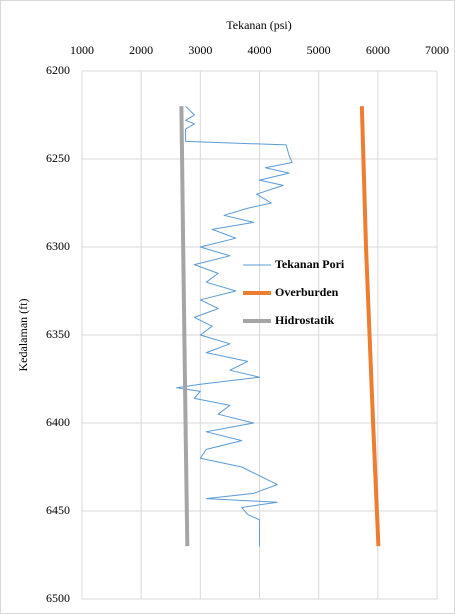 The image size is (455, 614). What do you see at coordinates (378, 50) in the screenshot?
I see `x-tick-label: 6000` at bounding box center [378, 50].